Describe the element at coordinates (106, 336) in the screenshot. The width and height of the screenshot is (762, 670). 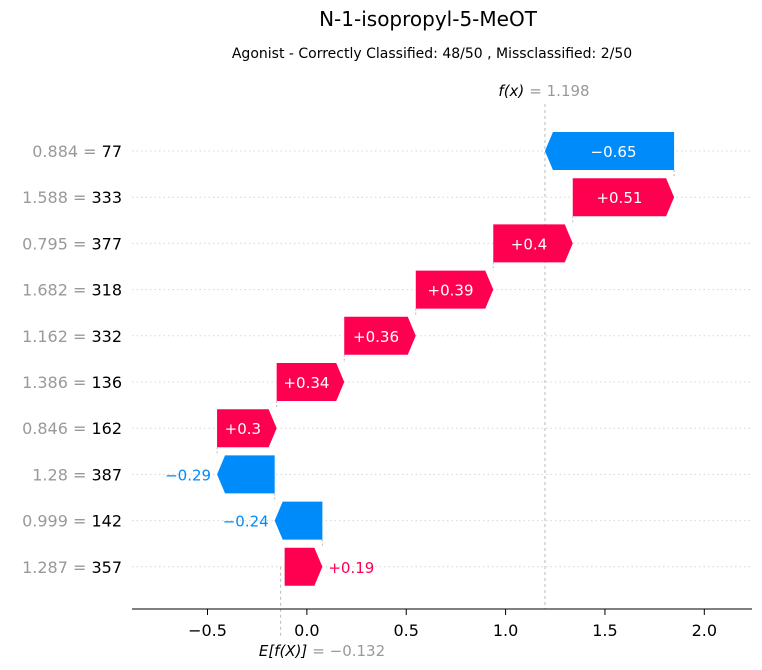
I see `feature-name: 332` at that location.